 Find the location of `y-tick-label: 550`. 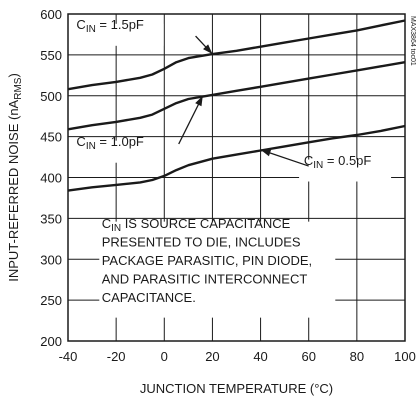

y-tick-label: 550 is located at coordinates (51, 55).